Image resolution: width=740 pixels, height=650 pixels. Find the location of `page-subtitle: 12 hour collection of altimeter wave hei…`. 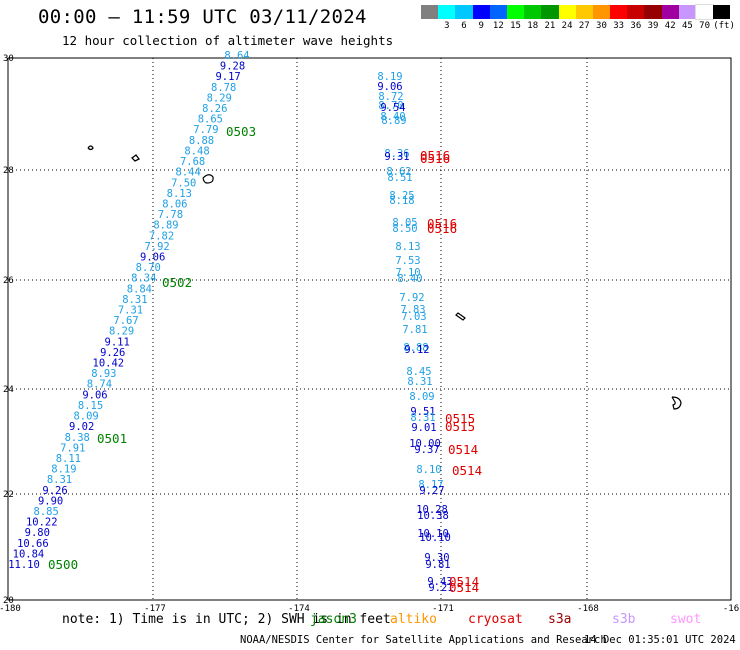

page-subtitle: 12 hour collection of altimeter wave hei… is located at coordinates (228, 40).